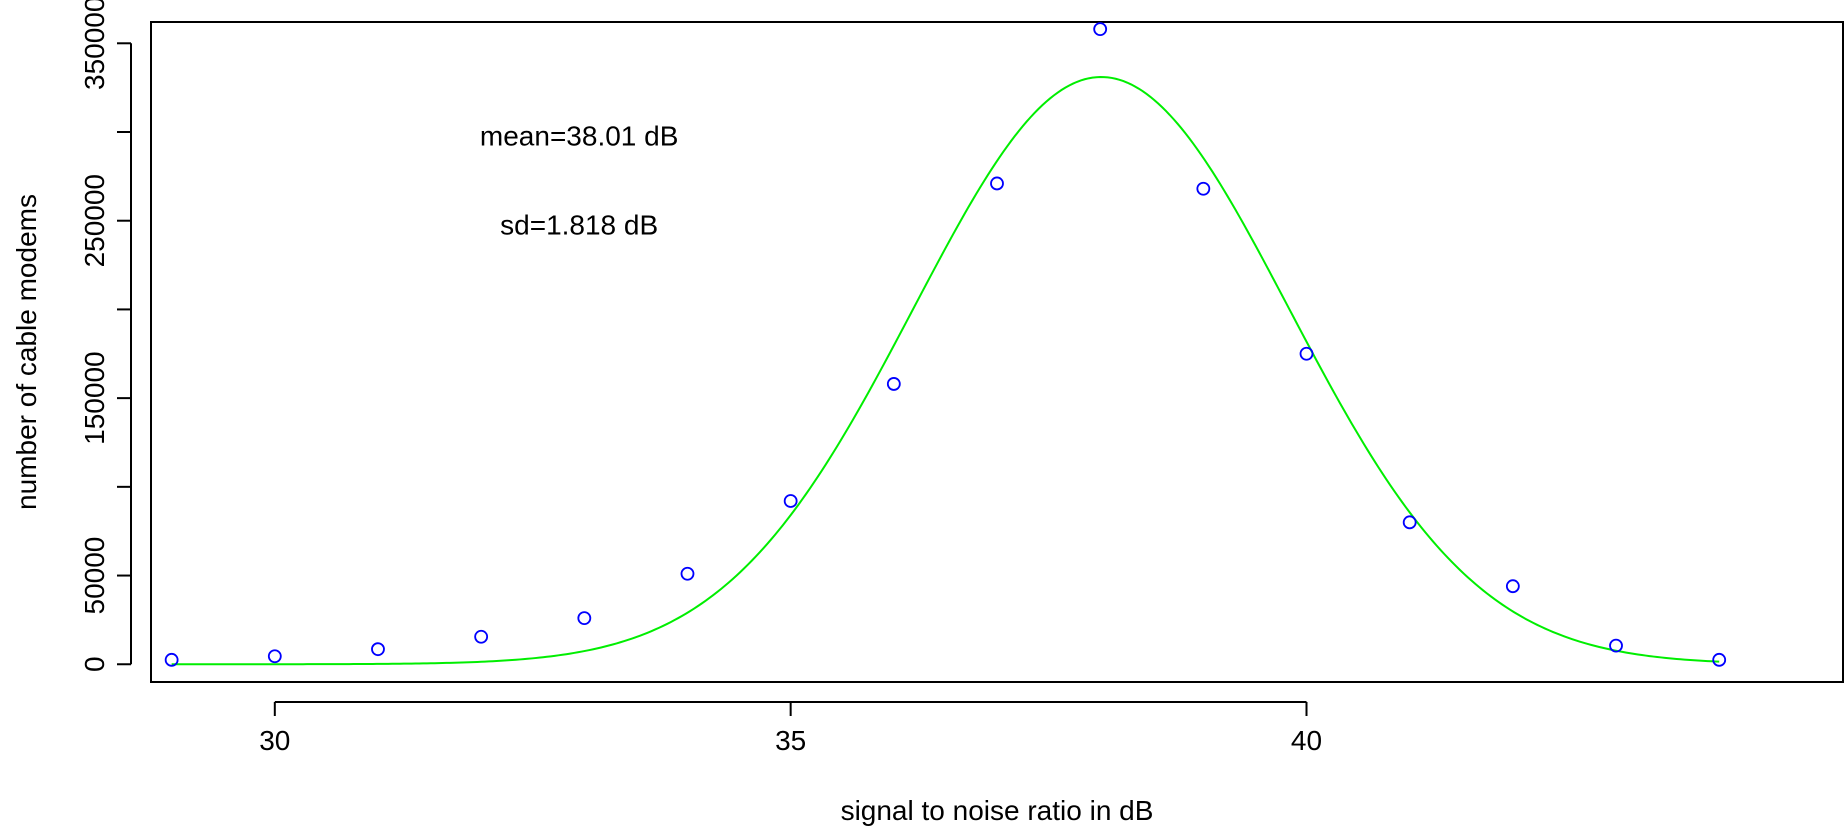 This screenshot has height=833, width=1845. I want to click on x-tick-label: 40, so click(1306, 740).